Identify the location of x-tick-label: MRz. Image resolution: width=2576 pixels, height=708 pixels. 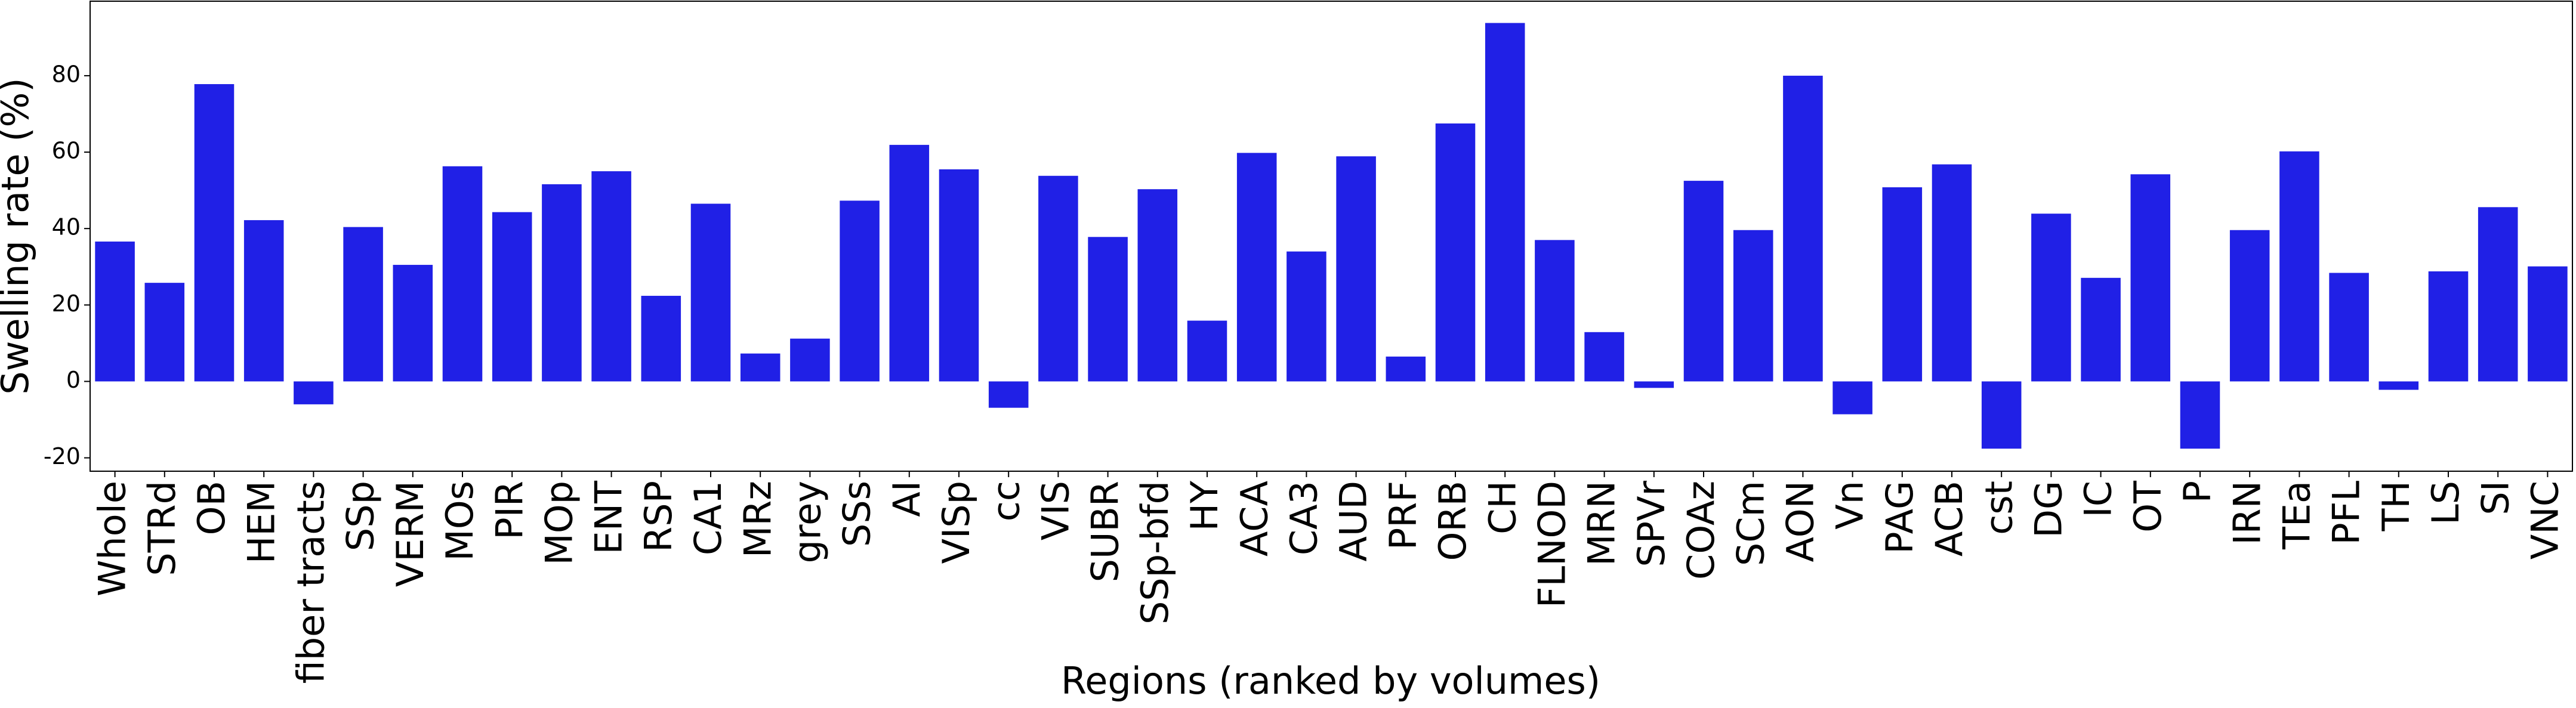
(757, 519).